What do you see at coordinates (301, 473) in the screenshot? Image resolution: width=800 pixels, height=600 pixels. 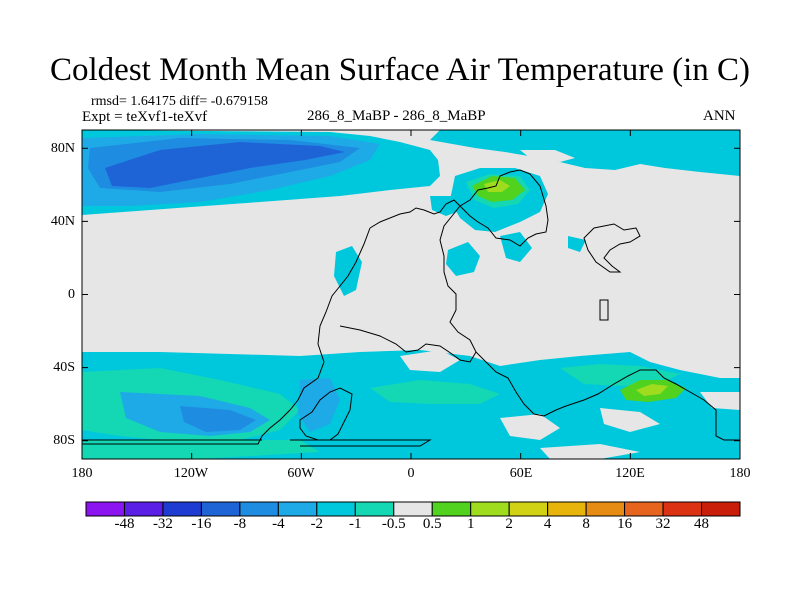 I see `x-tick-label-60w: 60W` at bounding box center [301, 473].